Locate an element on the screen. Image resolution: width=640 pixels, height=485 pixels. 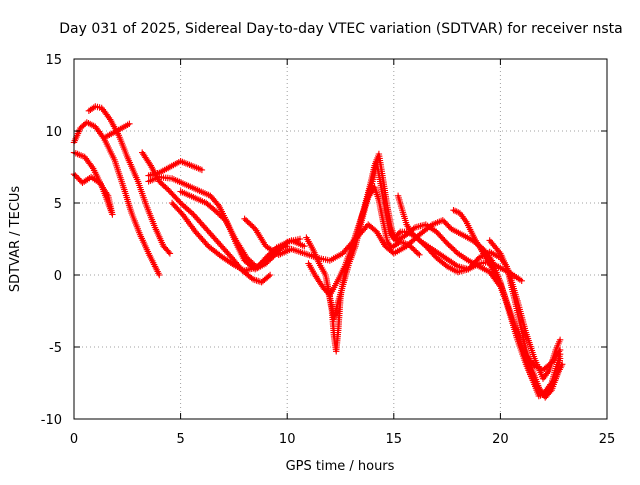
x-tick-label: 5 is located at coordinates (180, 439).